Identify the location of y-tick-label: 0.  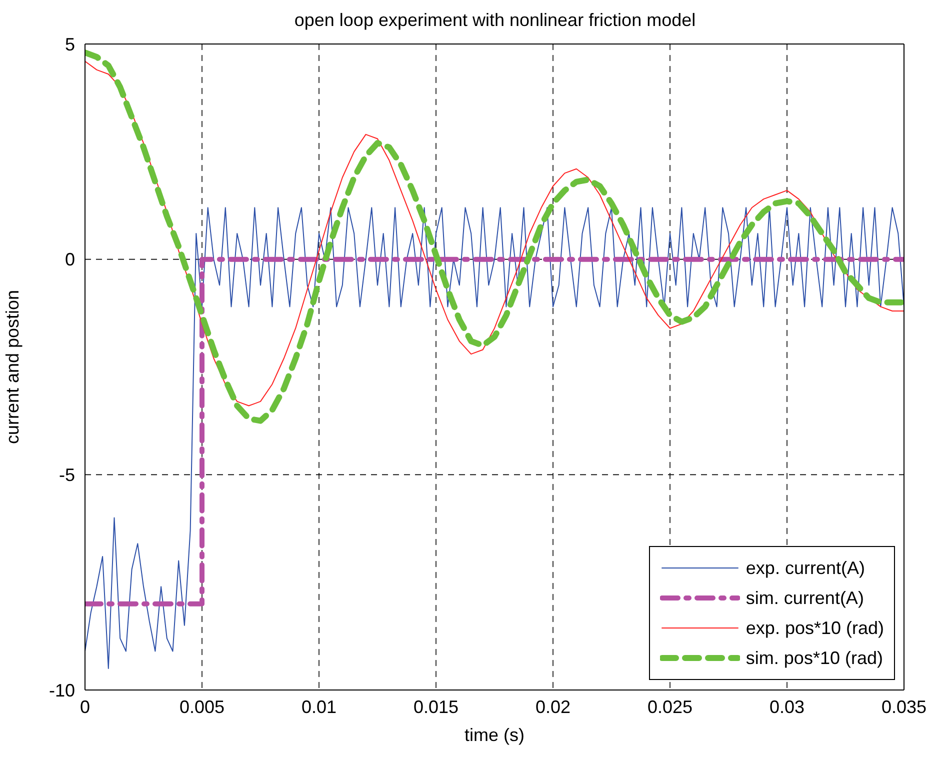
(69, 260).